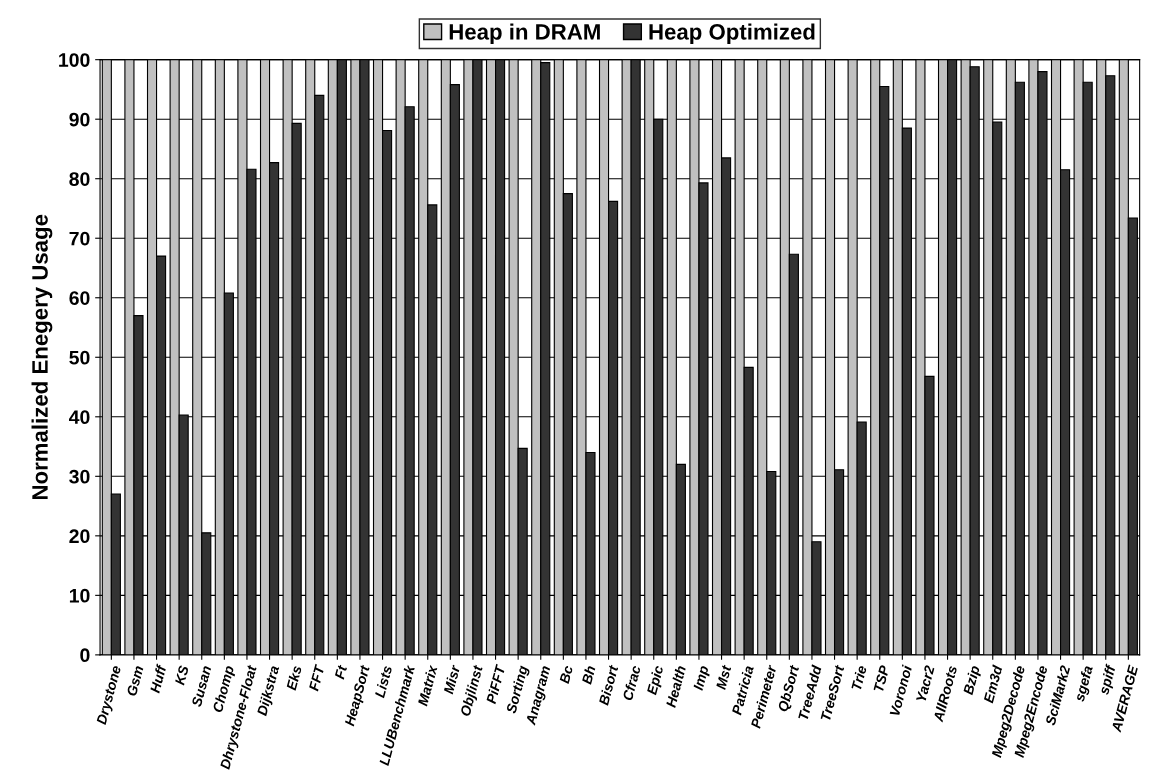  I want to click on y-tick-label: 0, so click(85, 655).